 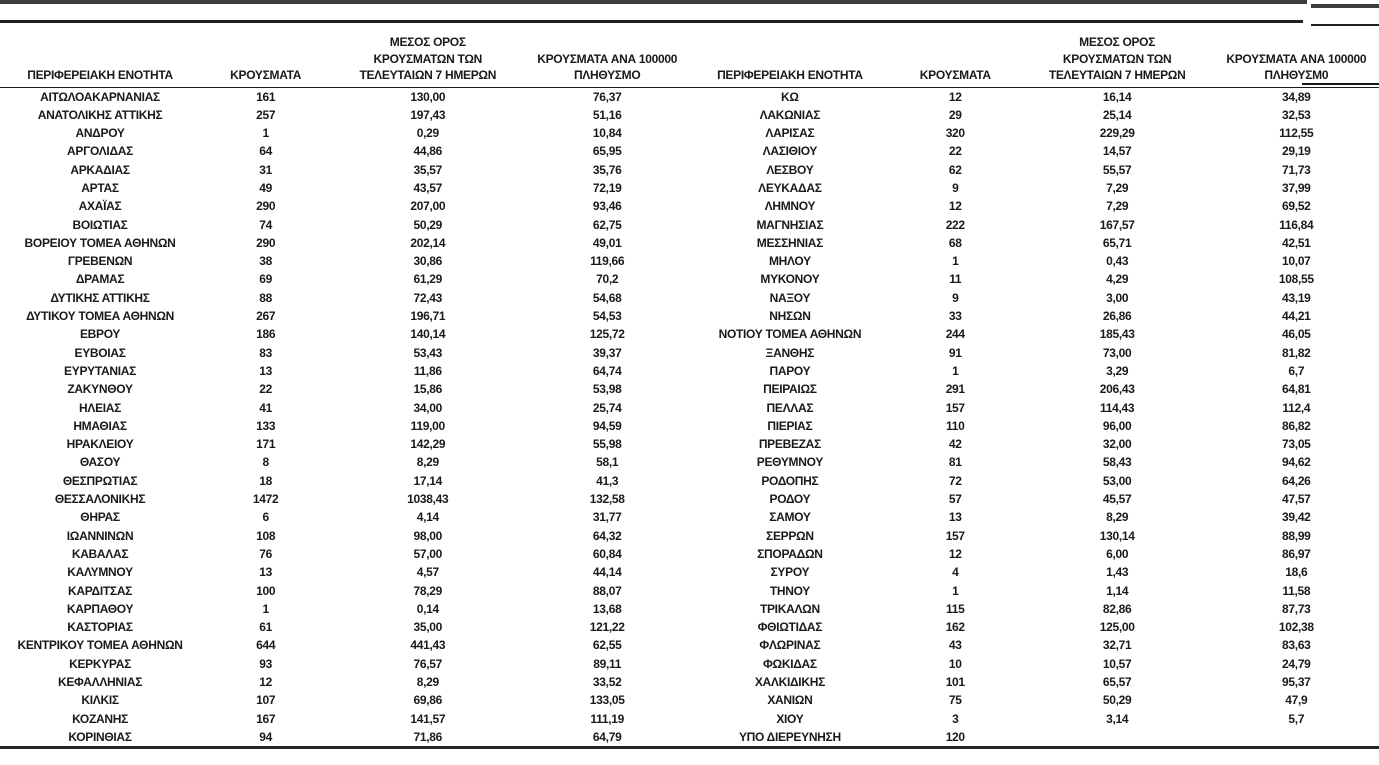 What do you see at coordinates (266, 151) in the screenshot?
I see `cases-cell: 64` at bounding box center [266, 151].